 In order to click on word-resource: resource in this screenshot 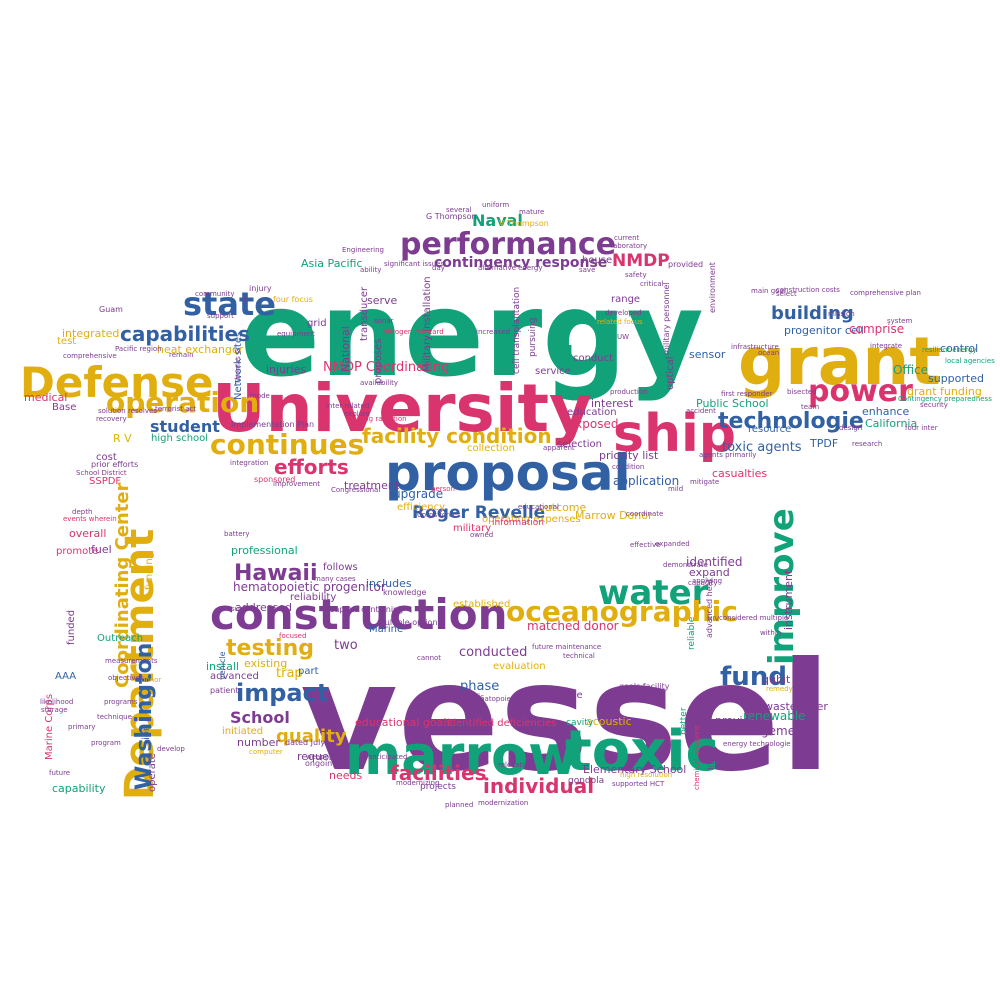, I will do `click(770, 429)`.